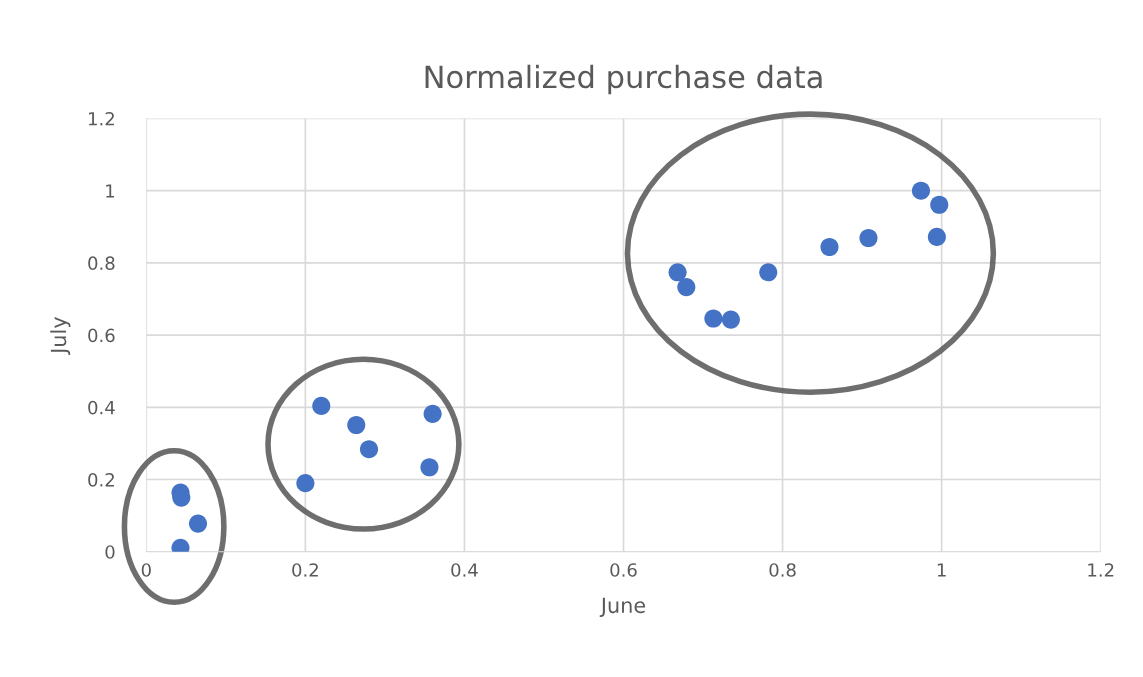 The height and width of the screenshot is (677, 1143). What do you see at coordinates (782, 570) in the screenshot?
I see `x-tick-label: 0.8` at bounding box center [782, 570].